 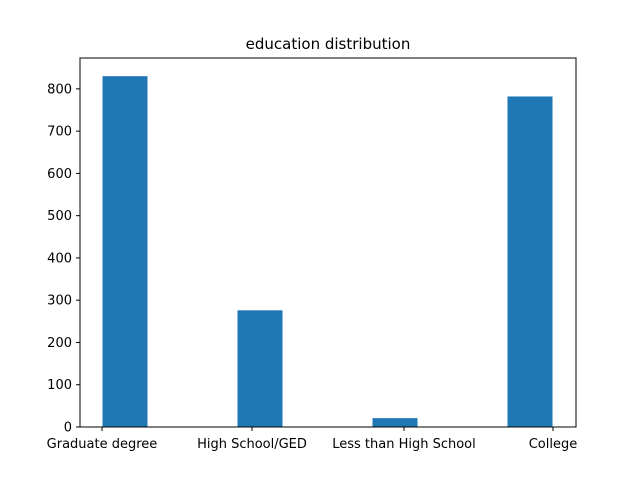 I want to click on bar-graduate-degree, so click(x=125, y=251).